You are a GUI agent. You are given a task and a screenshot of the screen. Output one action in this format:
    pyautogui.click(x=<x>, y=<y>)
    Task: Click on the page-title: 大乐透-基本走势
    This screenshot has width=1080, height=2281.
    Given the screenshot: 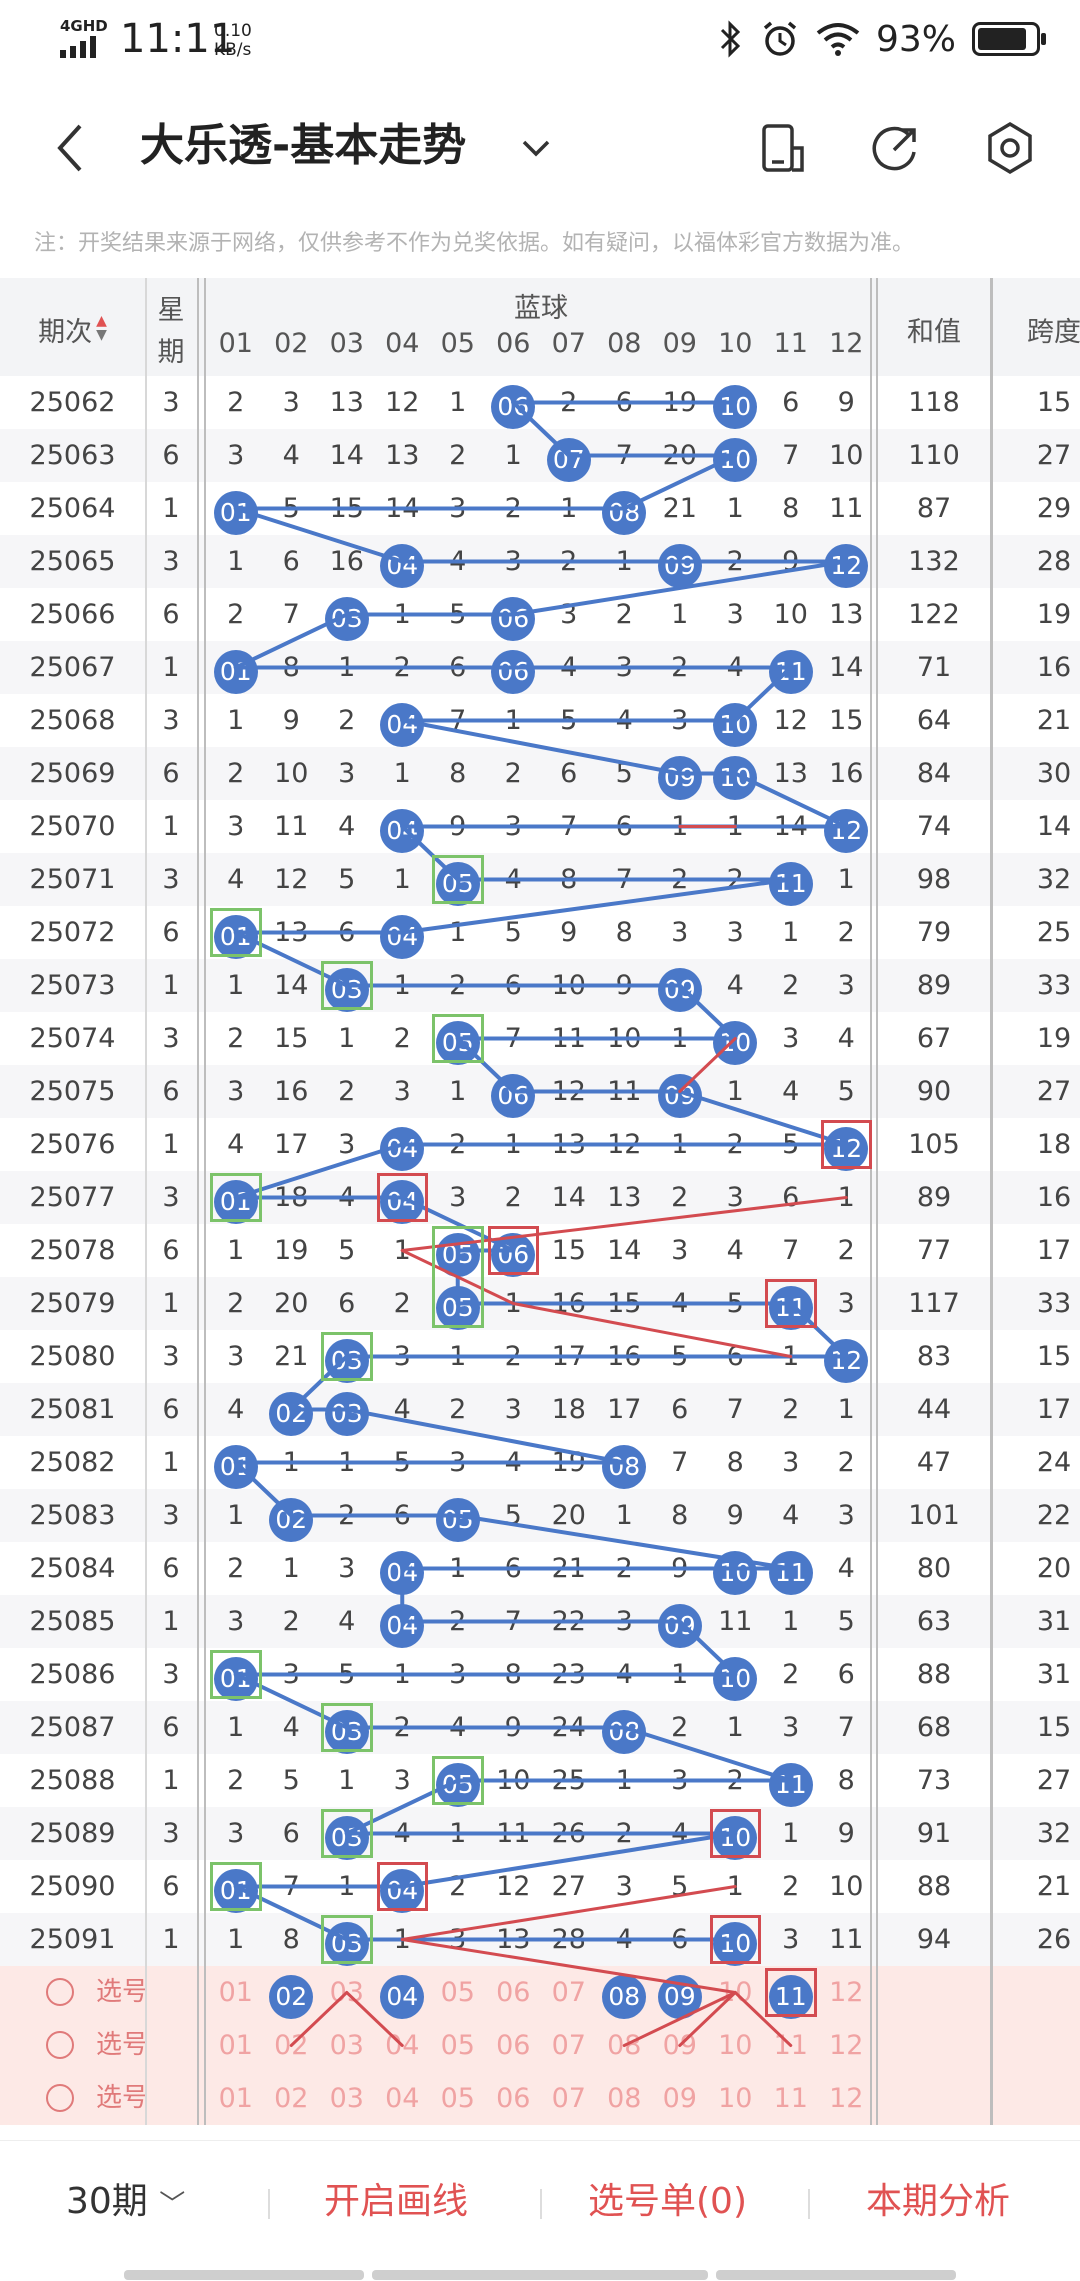 What is the action you would take?
    pyautogui.click(x=303, y=145)
    